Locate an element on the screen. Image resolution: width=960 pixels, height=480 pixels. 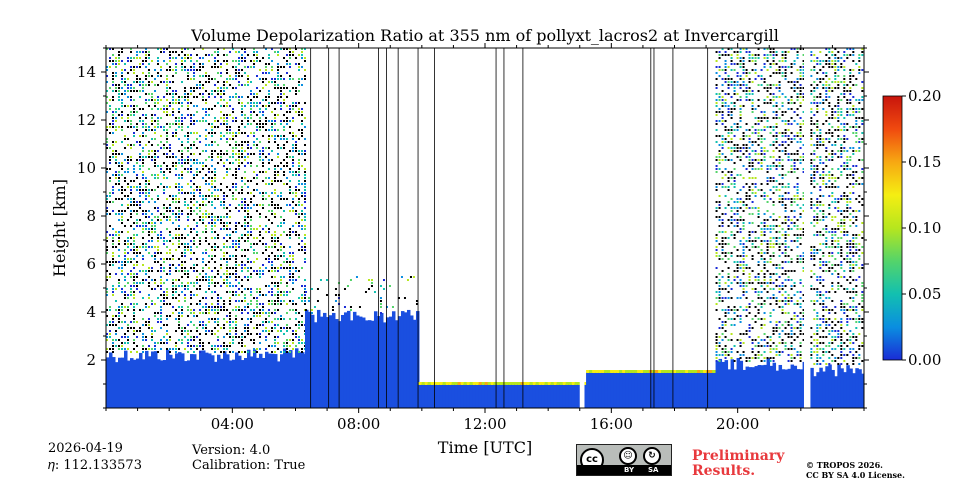
y-tick-label: 2 is located at coordinates (91, 360).